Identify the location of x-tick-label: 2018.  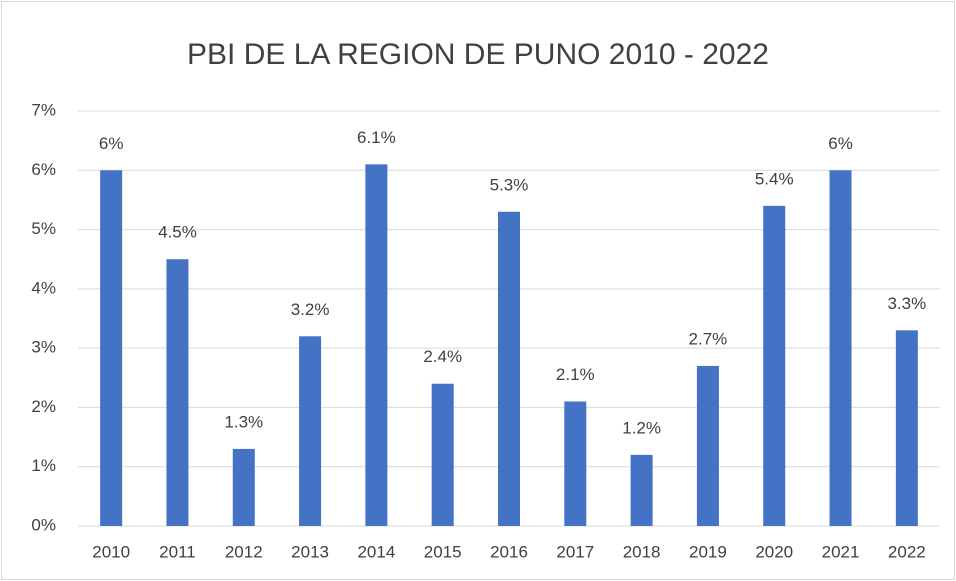
(642, 551).